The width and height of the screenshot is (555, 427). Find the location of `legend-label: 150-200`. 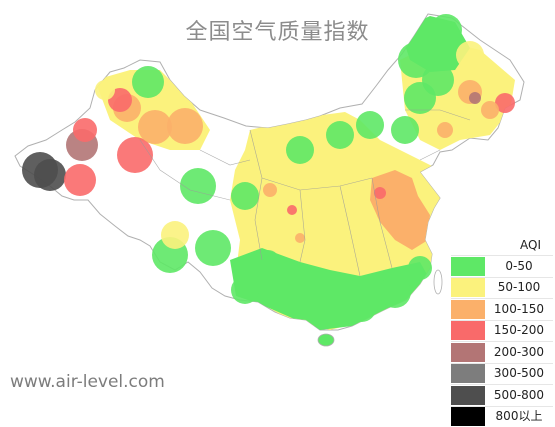

legend-label: 150-200 is located at coordinates (519, 330).